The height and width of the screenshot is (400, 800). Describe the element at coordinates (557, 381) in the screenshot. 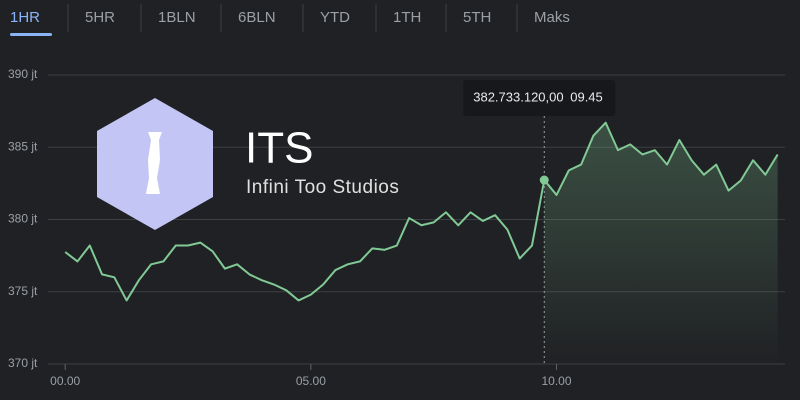

I see `x-tick-label: 10.00` at that location.